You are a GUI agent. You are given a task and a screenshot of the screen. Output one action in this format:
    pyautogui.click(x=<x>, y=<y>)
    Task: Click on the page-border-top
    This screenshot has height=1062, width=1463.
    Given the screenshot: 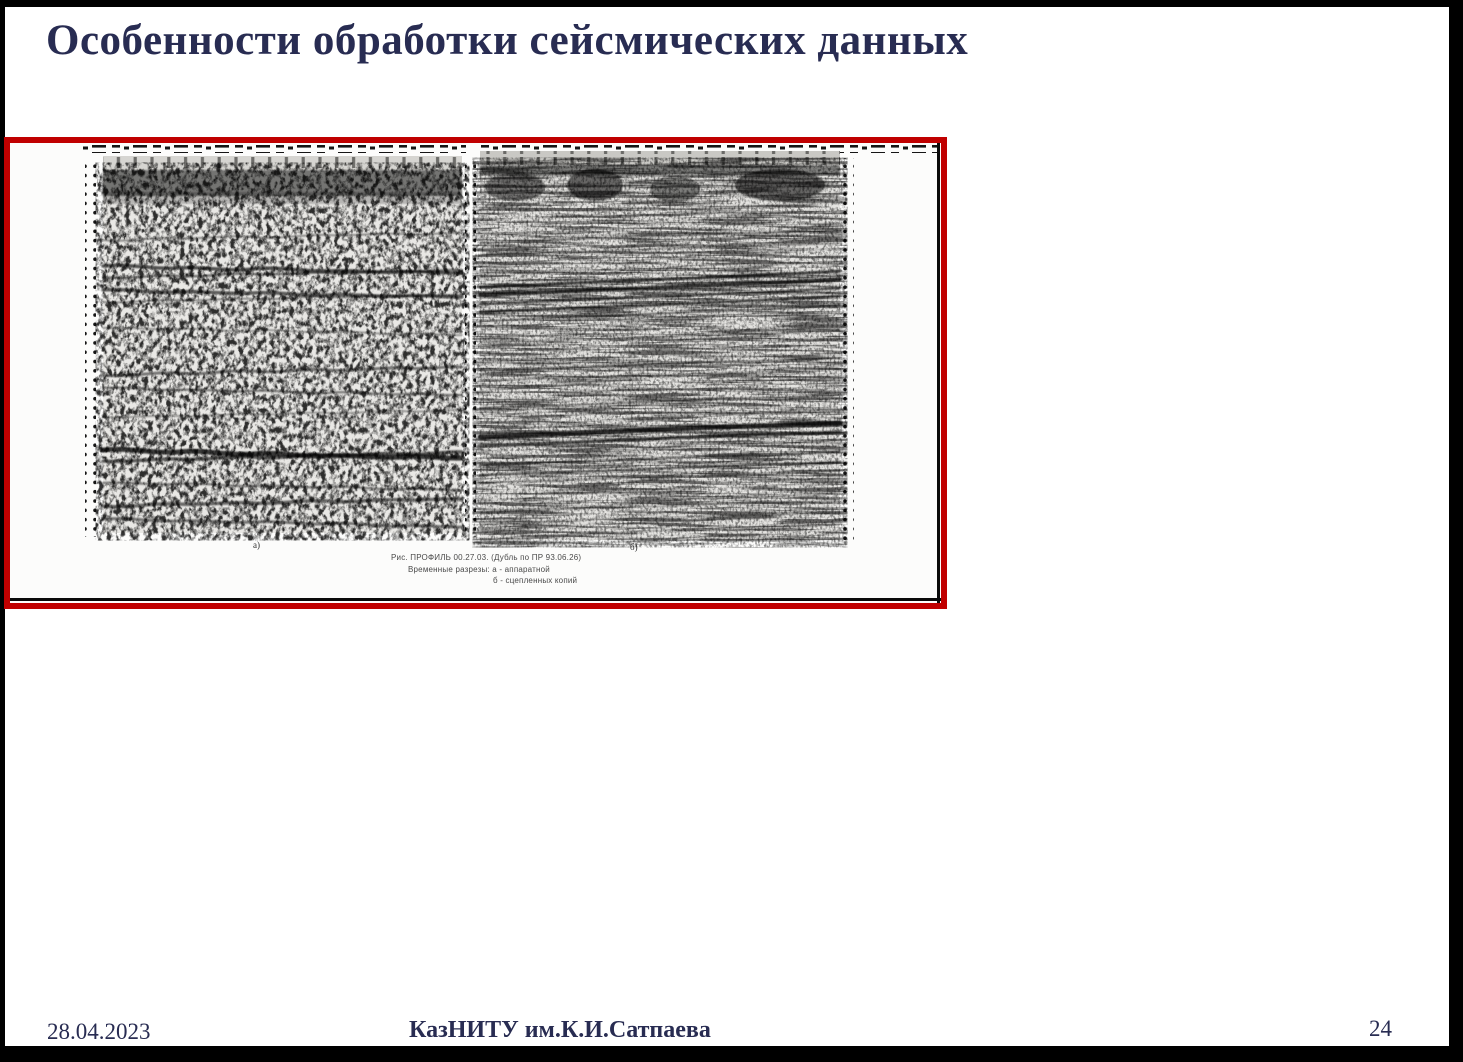 What is the action you would take?
    pyautogui.click(x=731, y=3)
    